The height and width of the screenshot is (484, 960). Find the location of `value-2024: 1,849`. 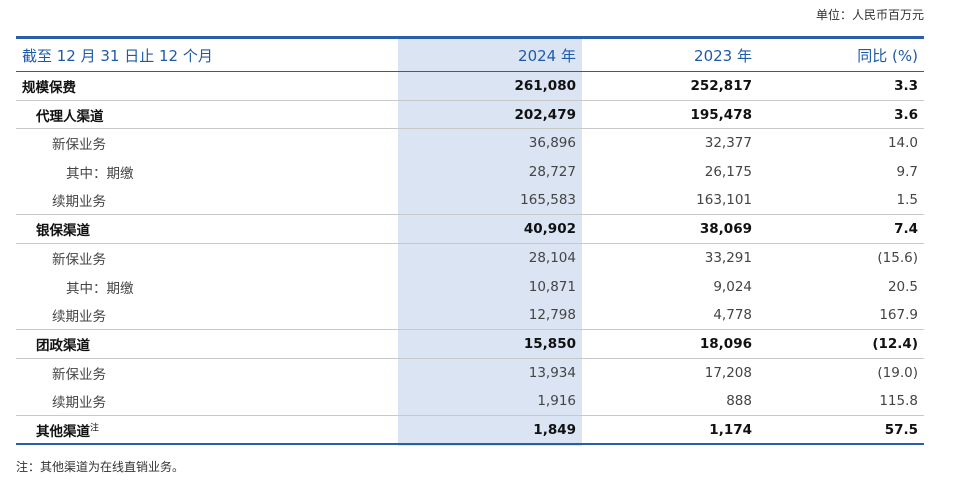

value-2024: 1,849 is located at coordinates (490, 430).